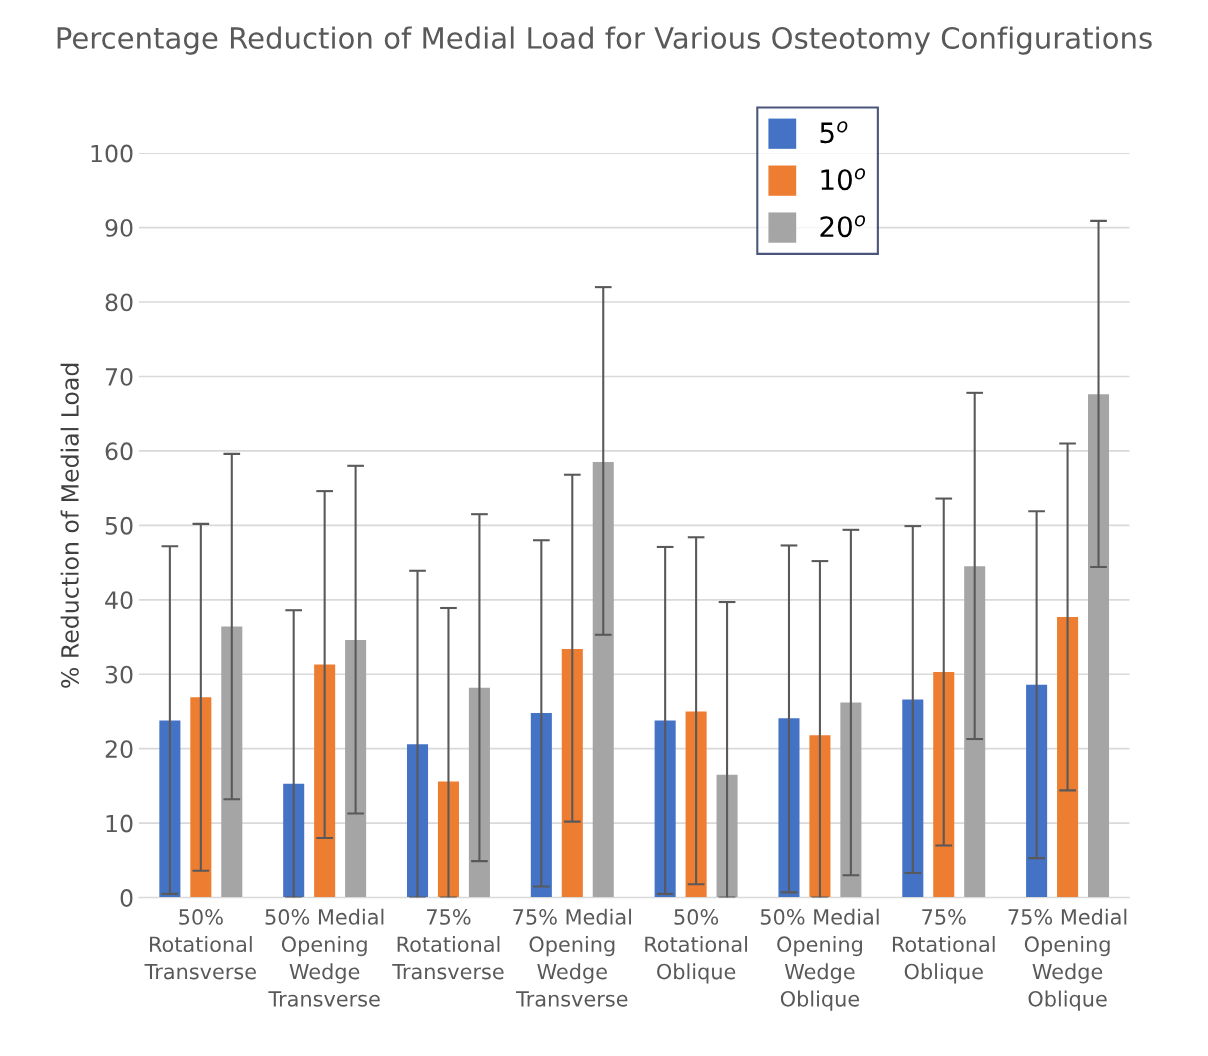 The height and width of the screenshot is (1056, 1208). Describe the element at coordinates (119, 376) in the screenshot. I see `y-tick-label: 70` at that location.